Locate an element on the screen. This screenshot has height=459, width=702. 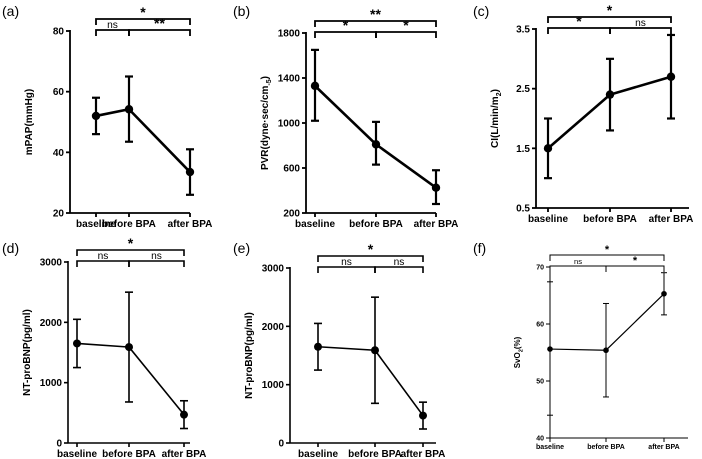
y-axis-label-text: SvO is located at coordinates (517, 360).